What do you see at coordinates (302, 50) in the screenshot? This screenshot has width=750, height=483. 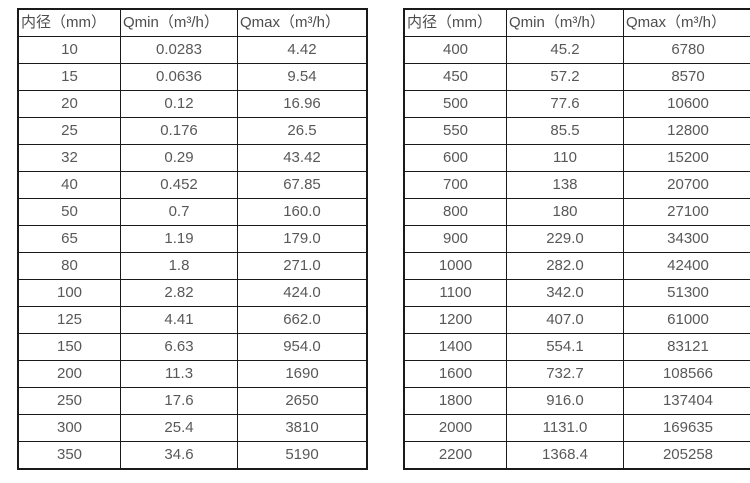 I see `cell-qmax: 4.42` at bounding box center [302, 50].